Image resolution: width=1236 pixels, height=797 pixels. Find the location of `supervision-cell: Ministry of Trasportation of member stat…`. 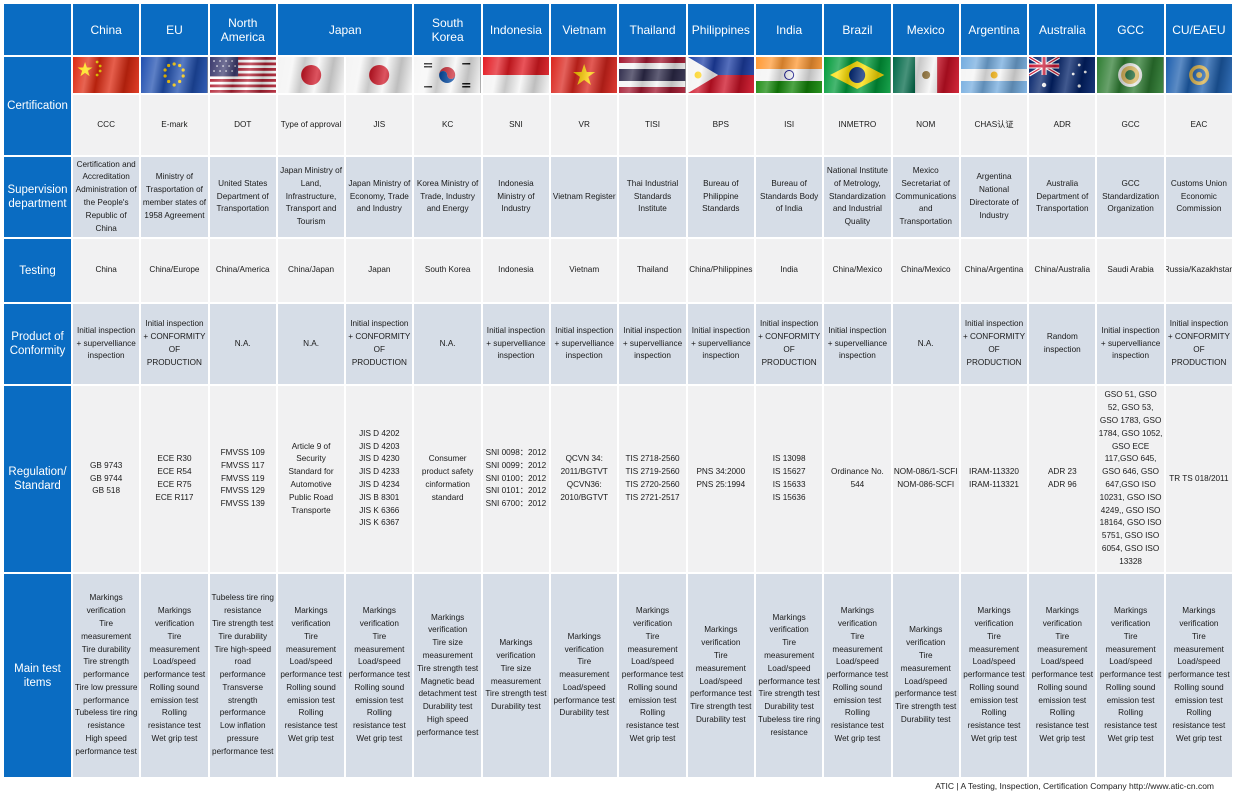

supervision-cell: Ministry of Trasportation of member stat… is located at coordinates (174, 197).